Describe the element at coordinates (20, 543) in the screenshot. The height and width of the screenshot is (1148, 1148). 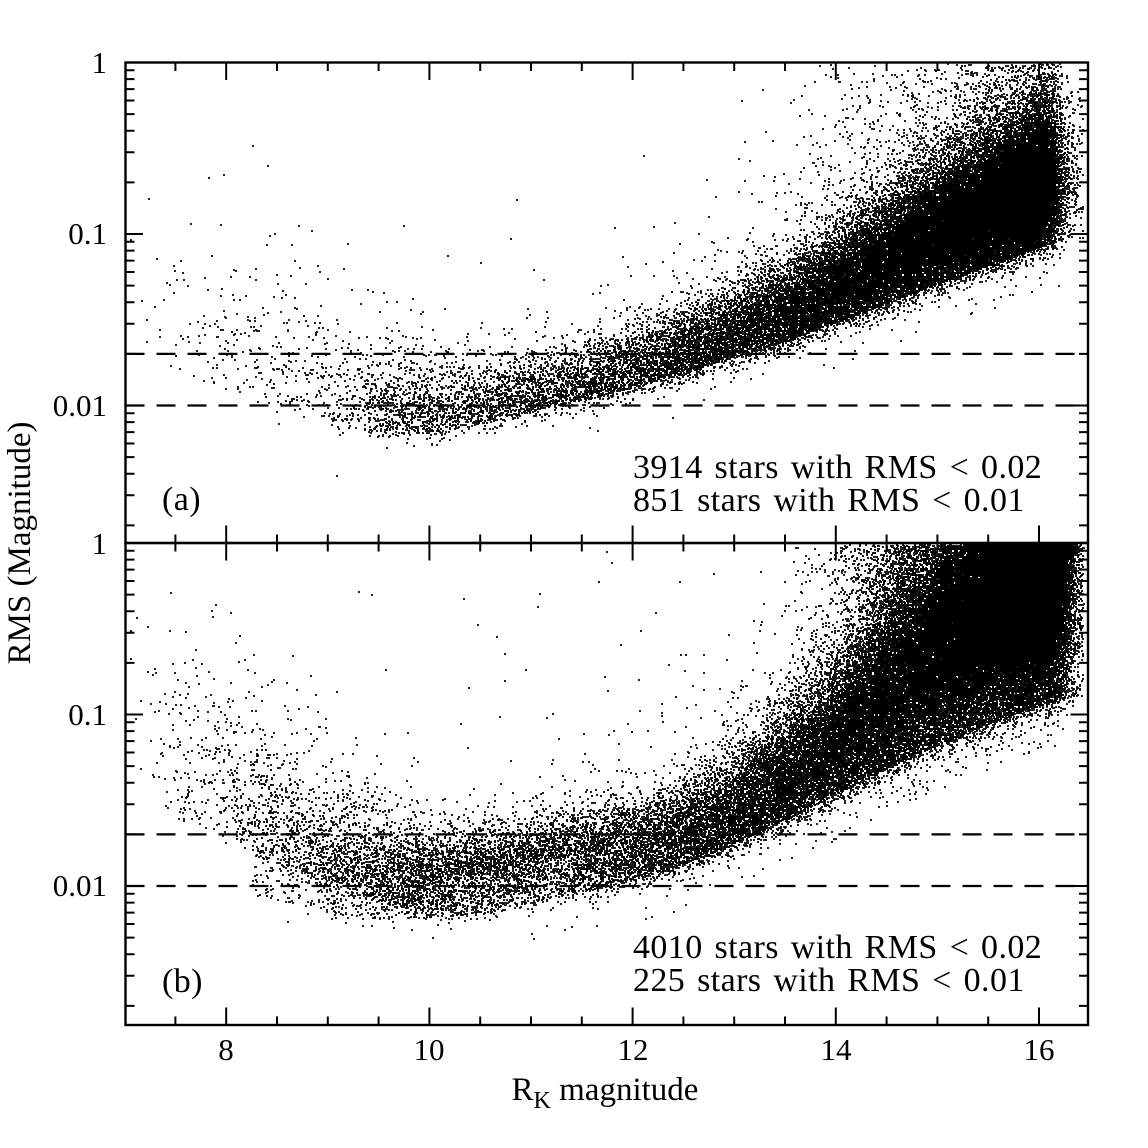
I see `svg-text: RMS (Magnitude)` at that location.